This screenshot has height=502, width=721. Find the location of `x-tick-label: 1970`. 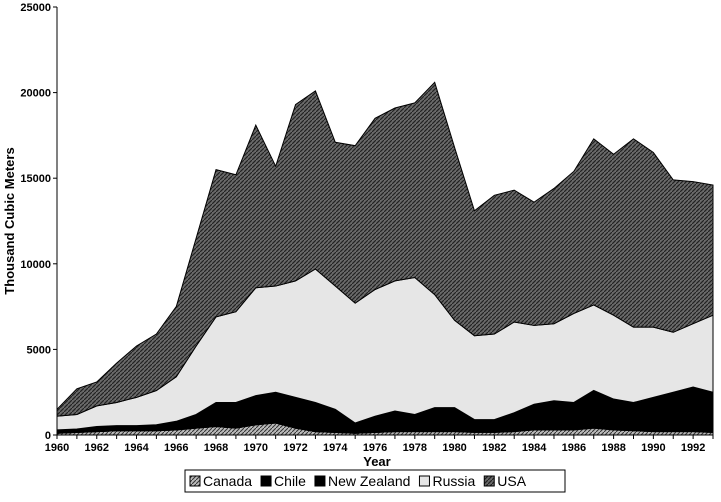

x-tick-label: 1970 is located at coordinates (256, 448).